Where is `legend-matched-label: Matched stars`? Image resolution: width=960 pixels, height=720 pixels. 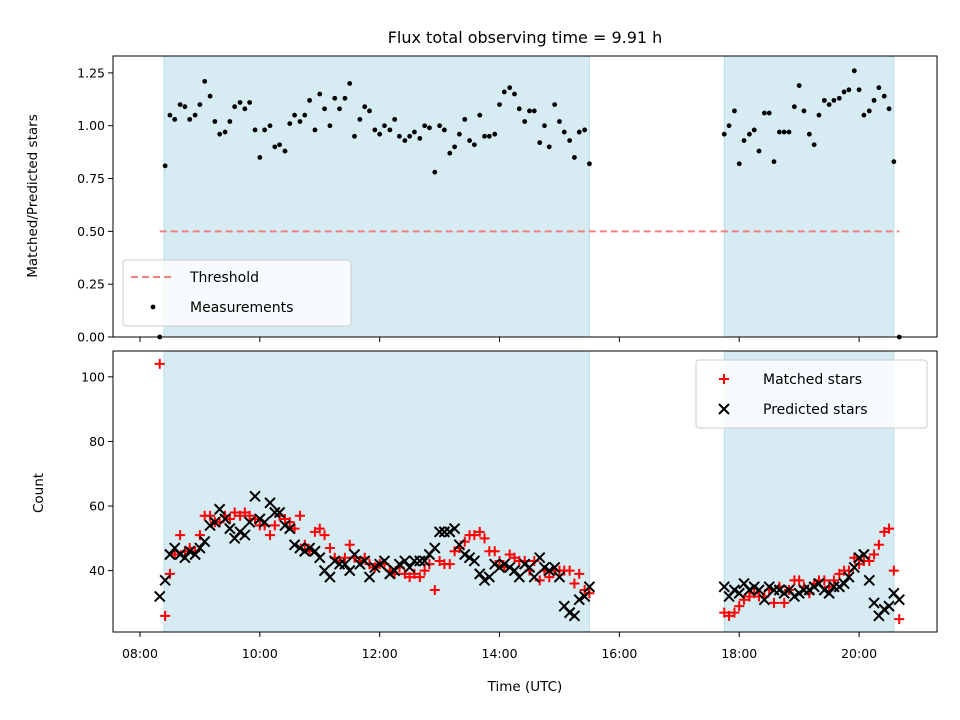
legend-matched-label: Matched stars is located at coordinates (812, 380).